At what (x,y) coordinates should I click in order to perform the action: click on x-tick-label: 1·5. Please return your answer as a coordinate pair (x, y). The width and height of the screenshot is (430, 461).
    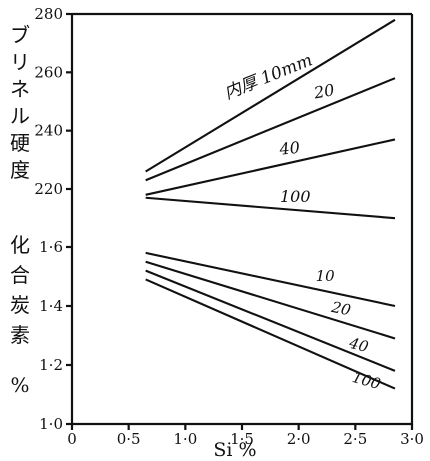
    Looking at the image, I should click on (242, 439).